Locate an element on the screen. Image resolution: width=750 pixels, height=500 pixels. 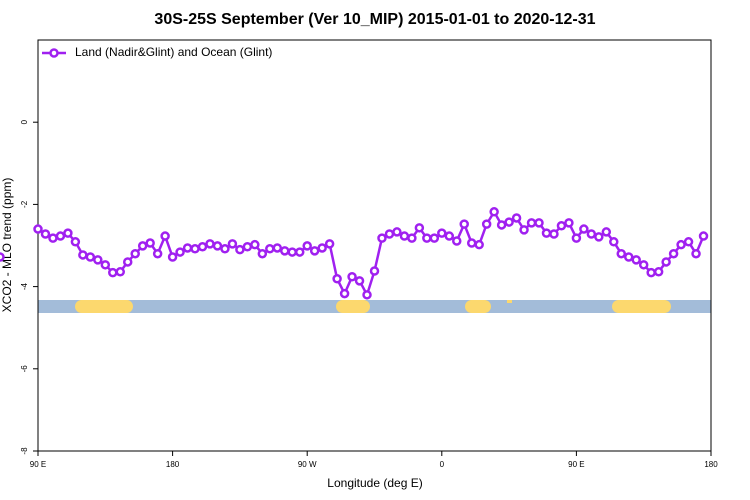
y-tick-label: -8 is located at coordinates (24, 451).